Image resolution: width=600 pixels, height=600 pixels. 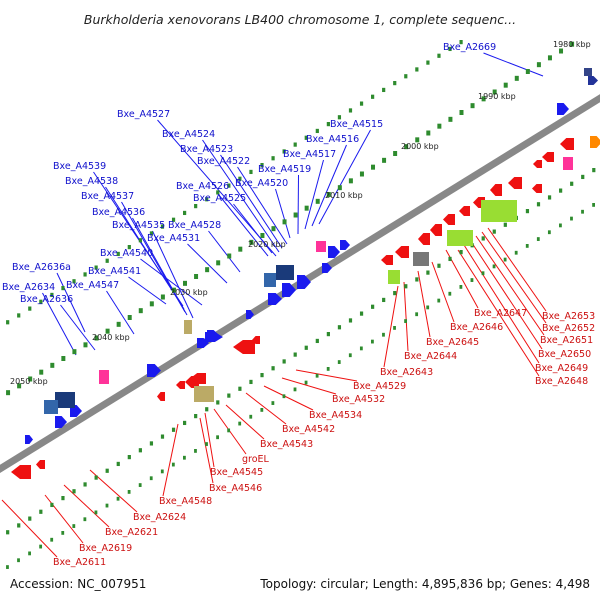 I want to click on gene-label-reverse: Bxe_A2651, so click(x=566, y=340).